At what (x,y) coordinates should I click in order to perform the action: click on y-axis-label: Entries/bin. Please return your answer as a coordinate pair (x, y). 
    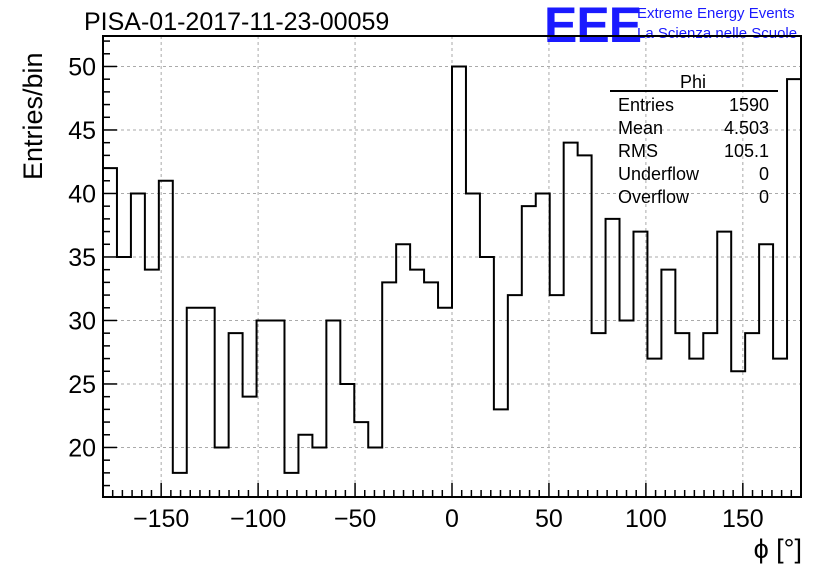
    Looking at the image, I should click on (33, 116).